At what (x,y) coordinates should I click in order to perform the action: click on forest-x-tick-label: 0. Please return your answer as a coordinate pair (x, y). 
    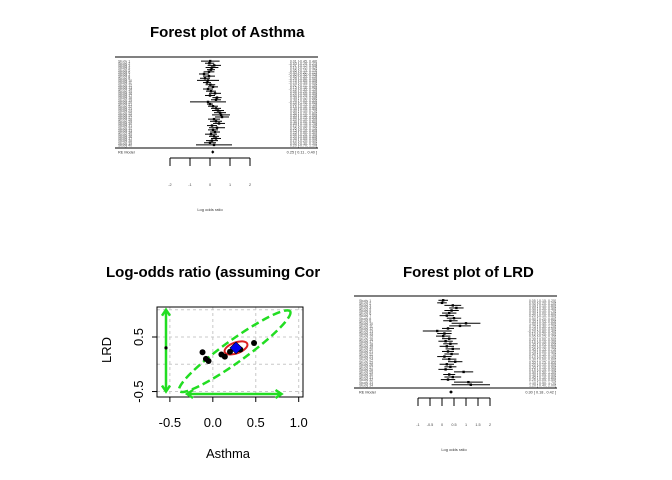
    Looking at the image, I should click on (442, 425).